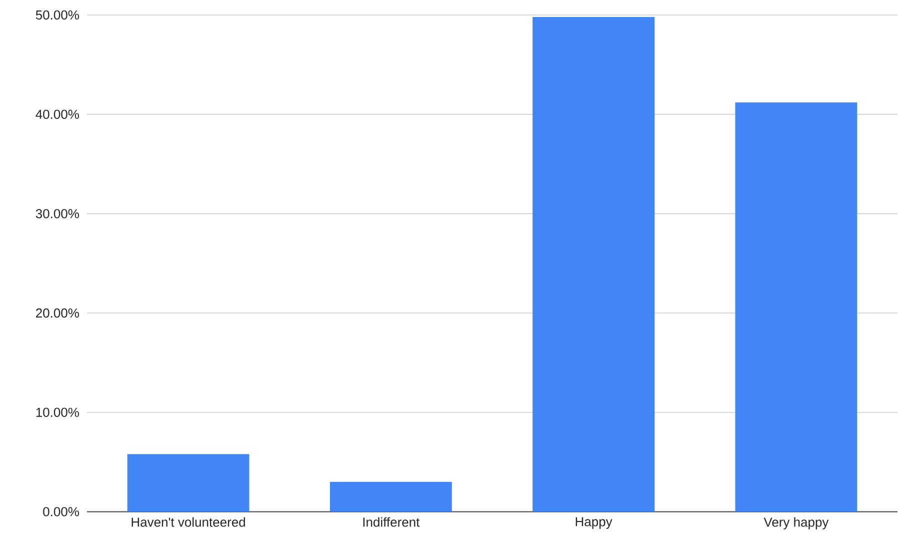  I want to click on x-tick-label: Haven't volunteered, so click(188, 522).